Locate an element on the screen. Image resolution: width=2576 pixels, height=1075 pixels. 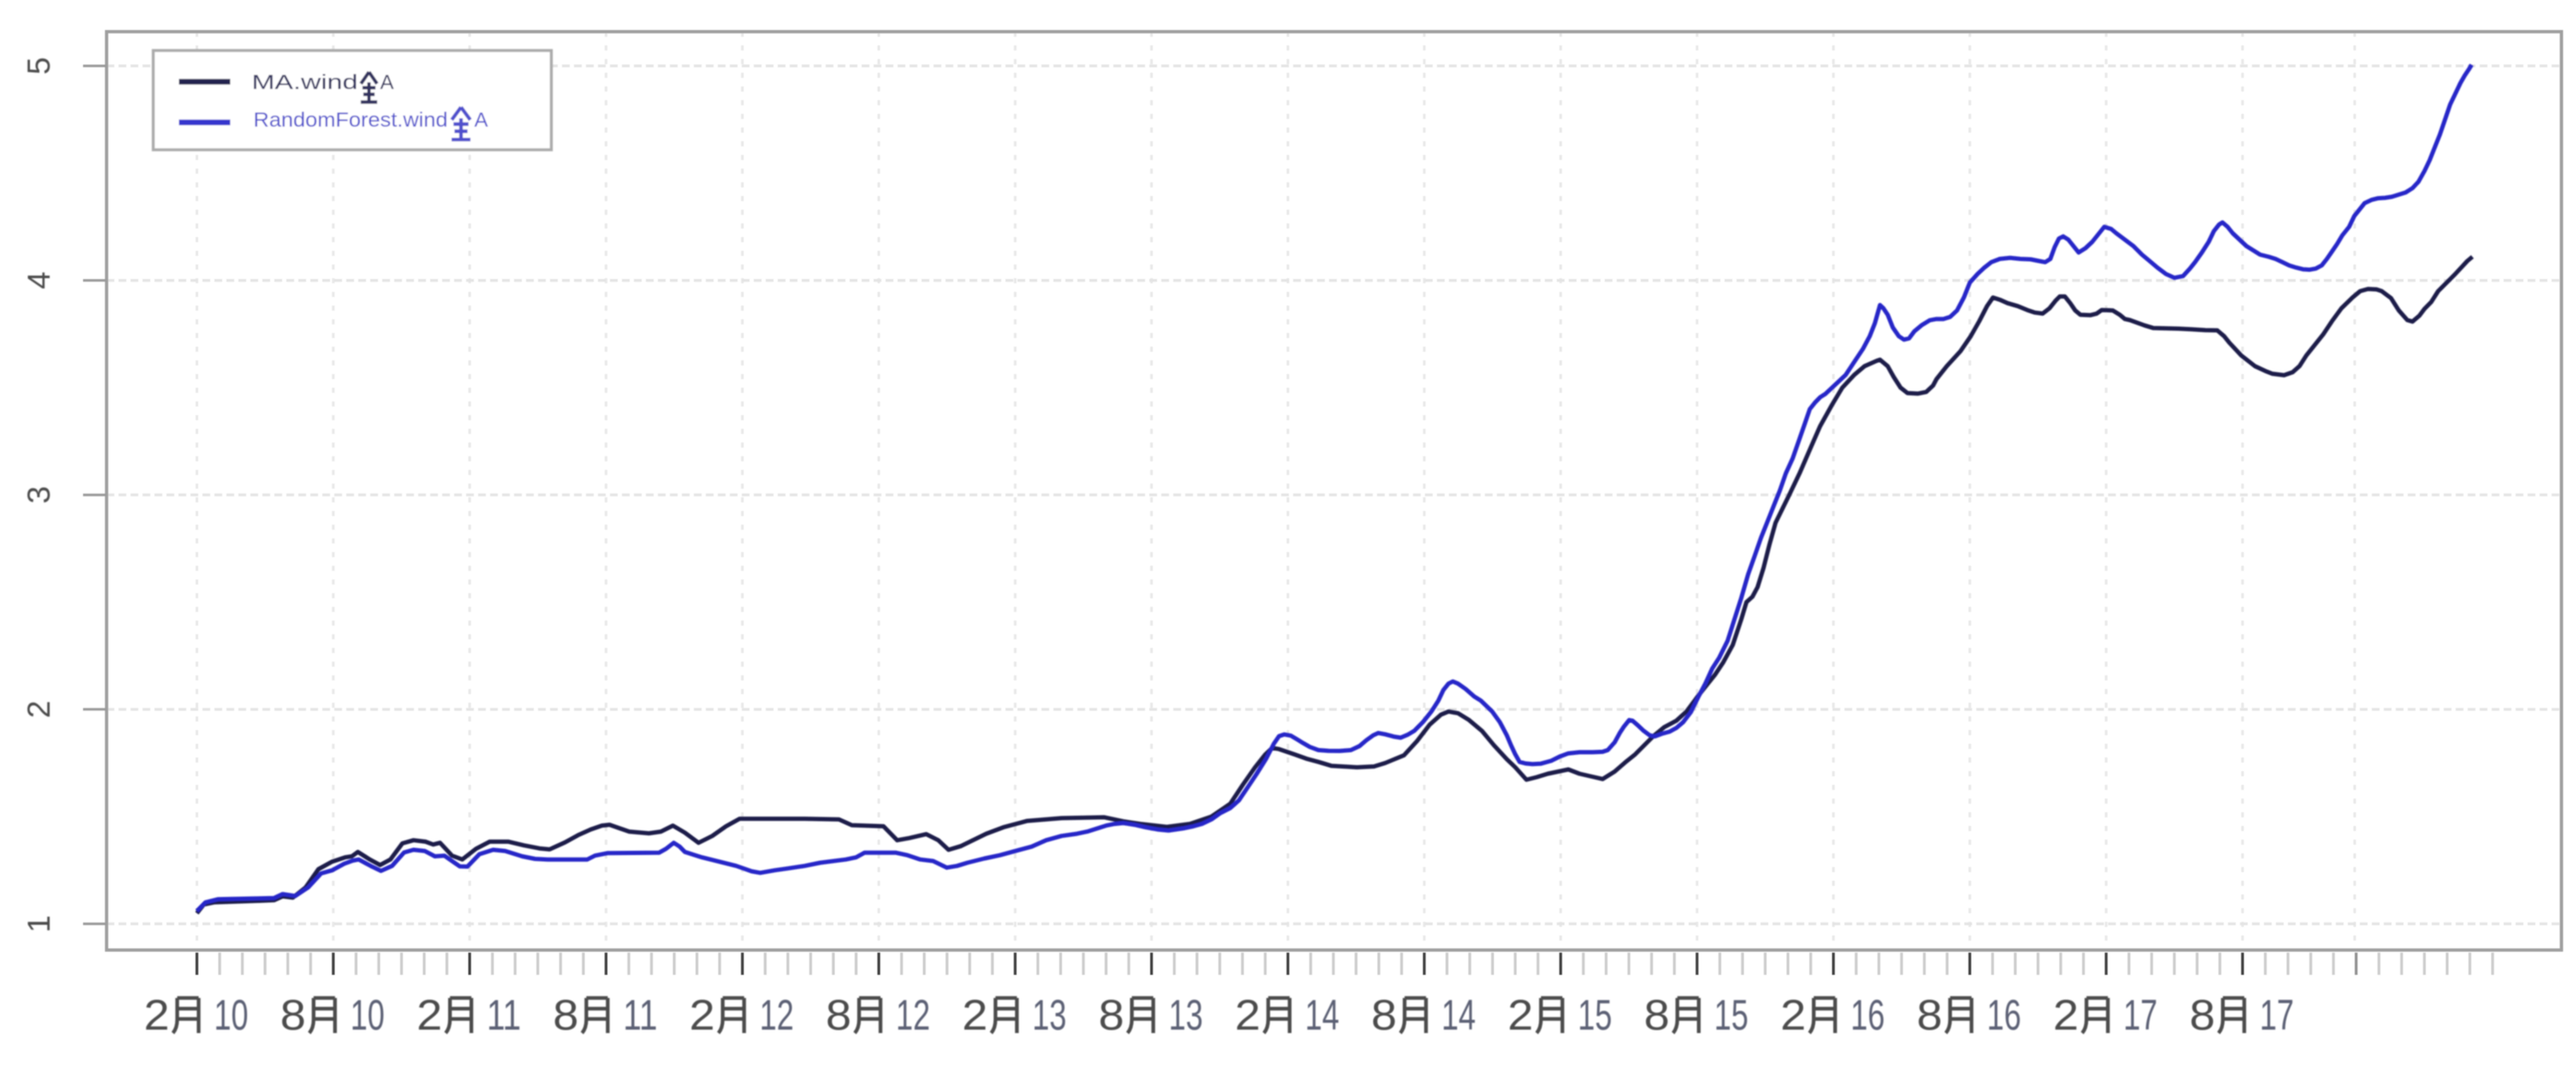
svg-text: 4 is located at coordinates (39, 280).